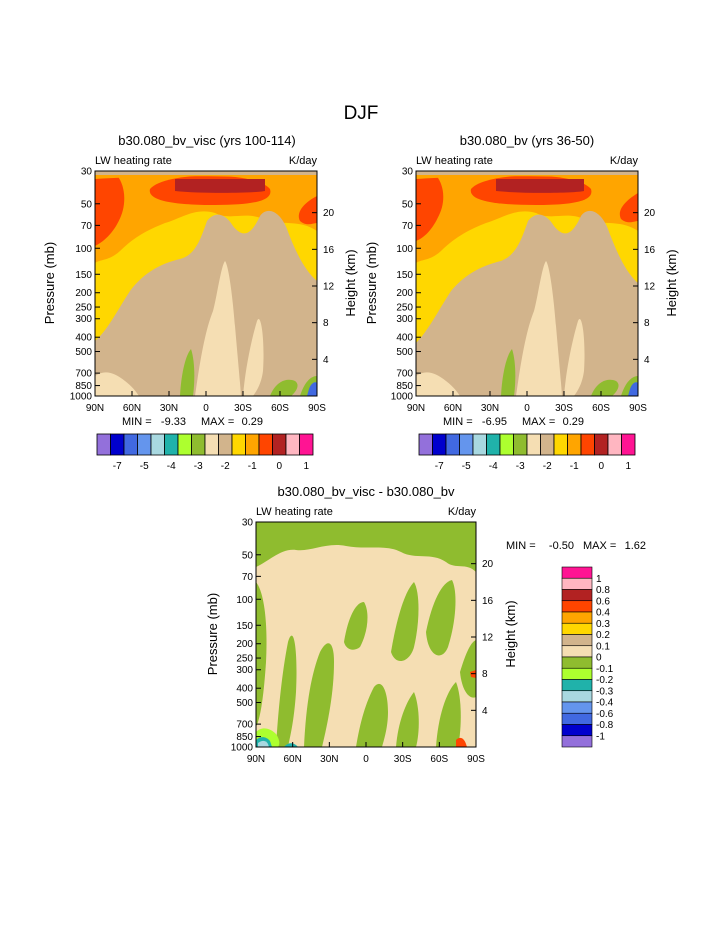 This screenshot has width=723, height=935. I want to click on panel-diff-contours, so click(366, 634).